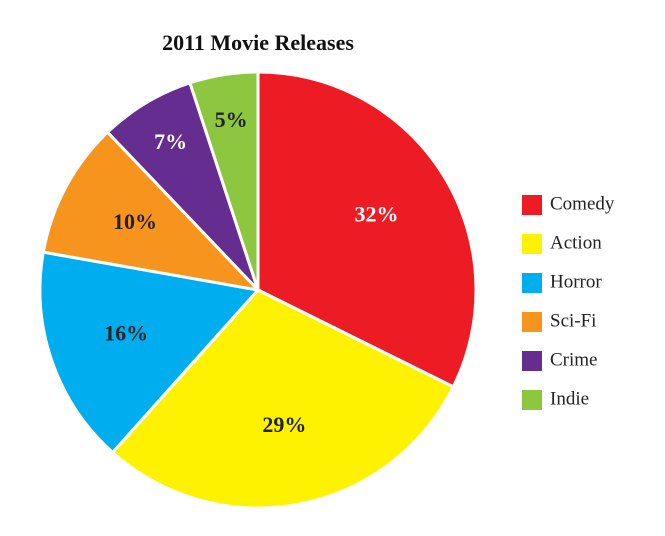 The width and height of the screenshot is (665, 536). I want to click on data-label: 29%, so click(284, 424).